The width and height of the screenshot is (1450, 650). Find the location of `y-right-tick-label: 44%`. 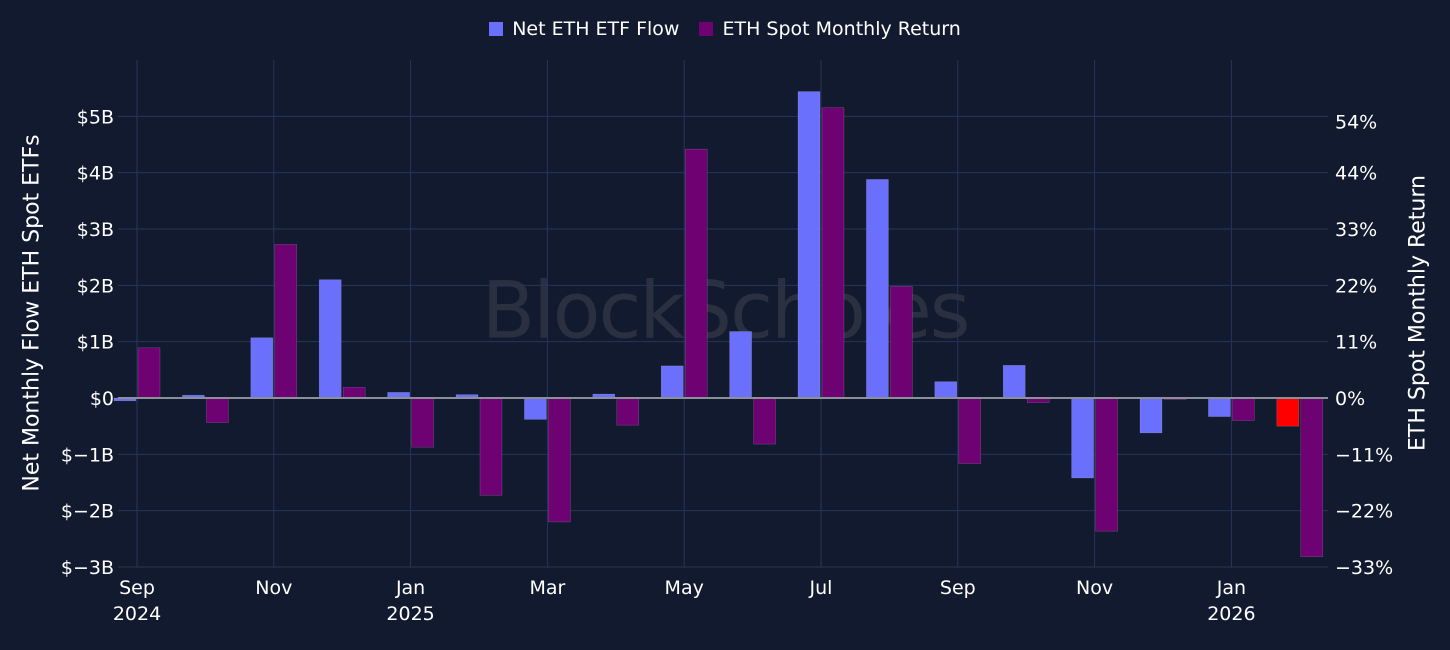

y-right-tick-label: 44% is located at coordinates (1356, 174).